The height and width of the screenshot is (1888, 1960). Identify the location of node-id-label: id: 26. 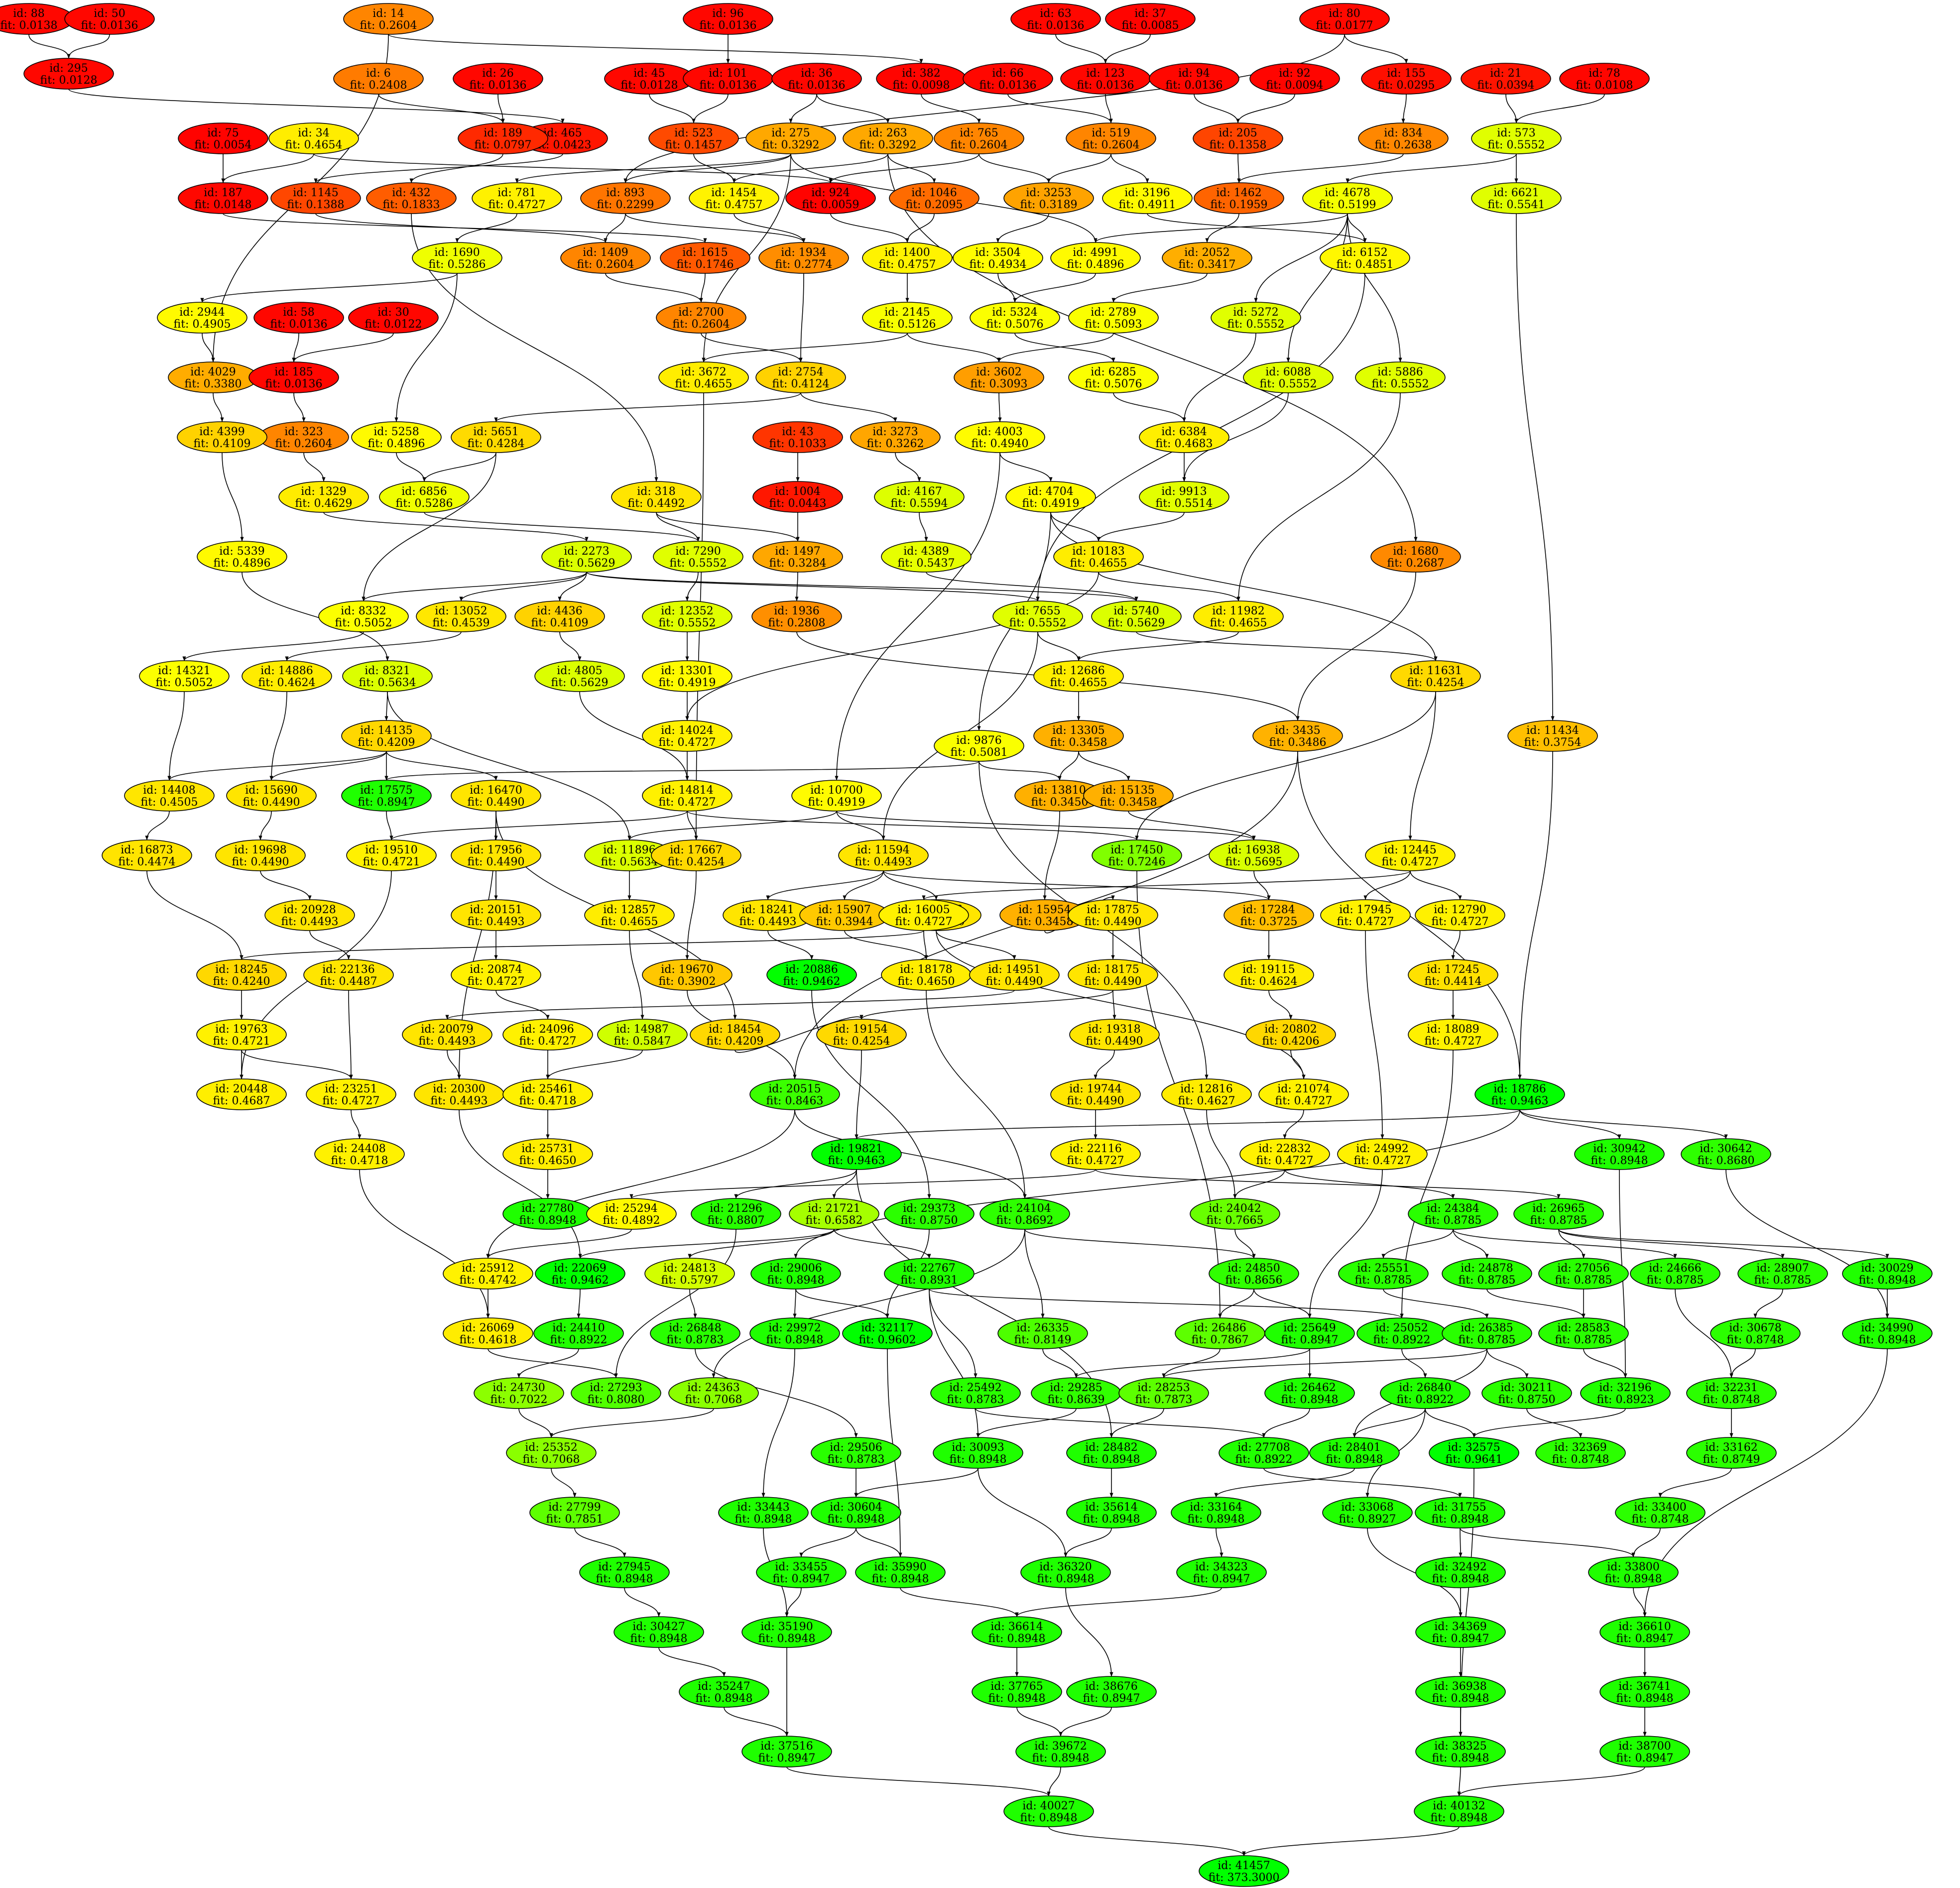
(498, 73).